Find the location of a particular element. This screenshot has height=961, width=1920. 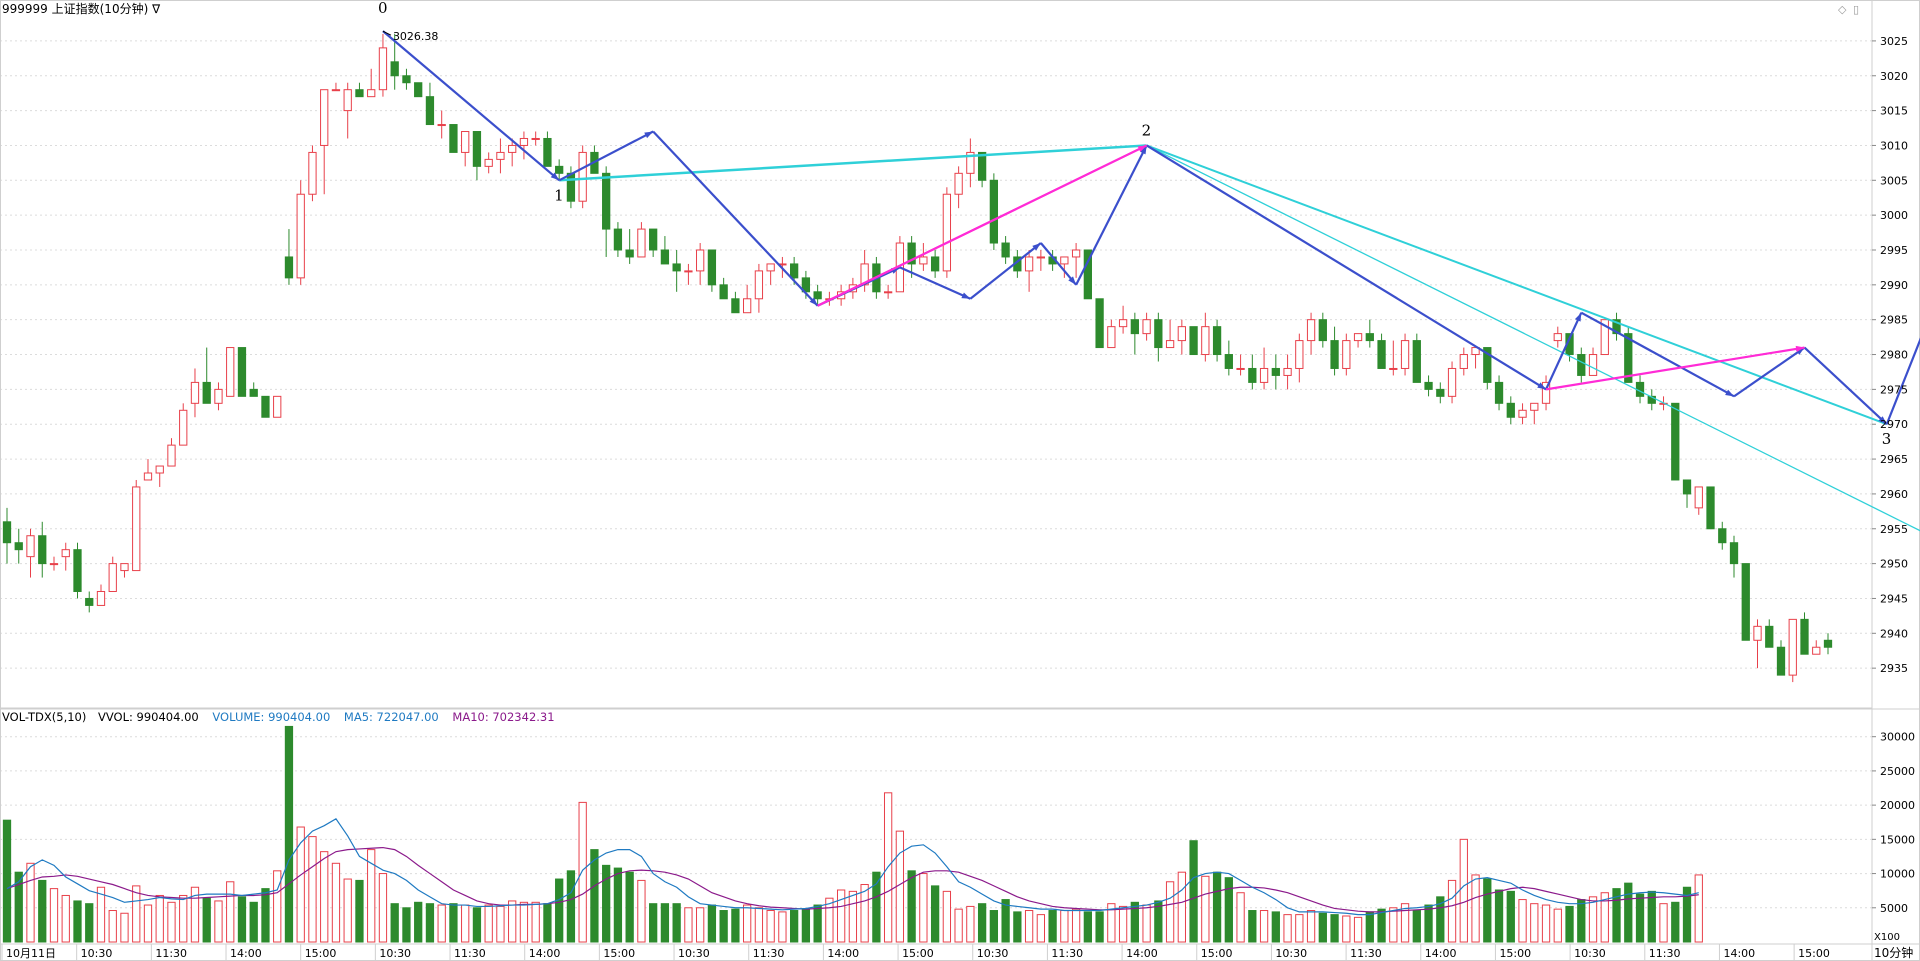

diamond-icon: ◇ is located at coordinates (1842, 9).